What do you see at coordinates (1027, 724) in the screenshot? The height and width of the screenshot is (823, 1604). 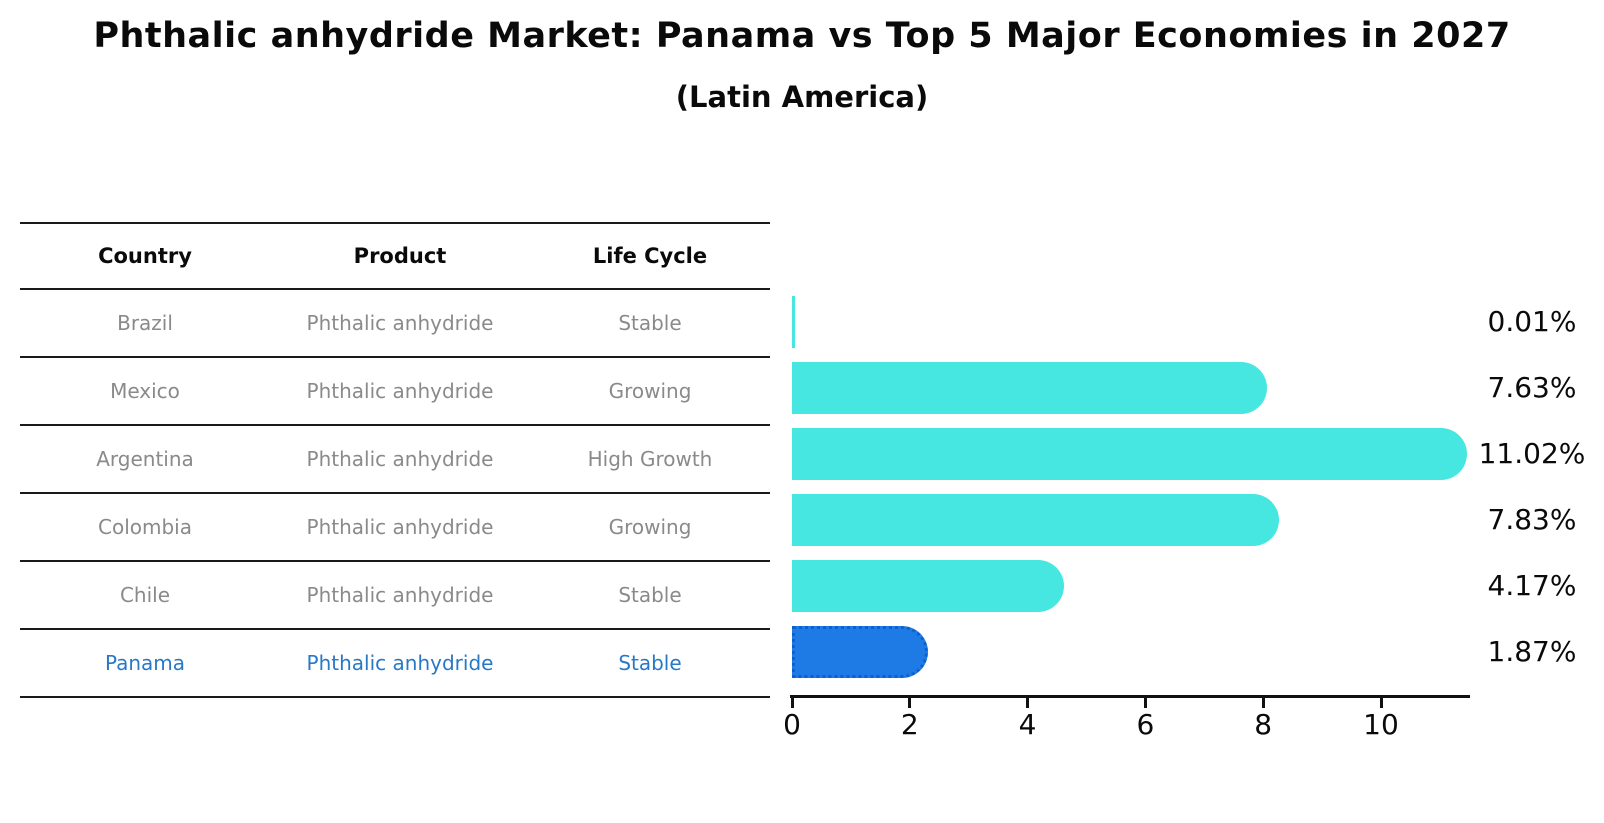 I see `x-axis-tick-label: 4` at bounding box center [1027, 724].